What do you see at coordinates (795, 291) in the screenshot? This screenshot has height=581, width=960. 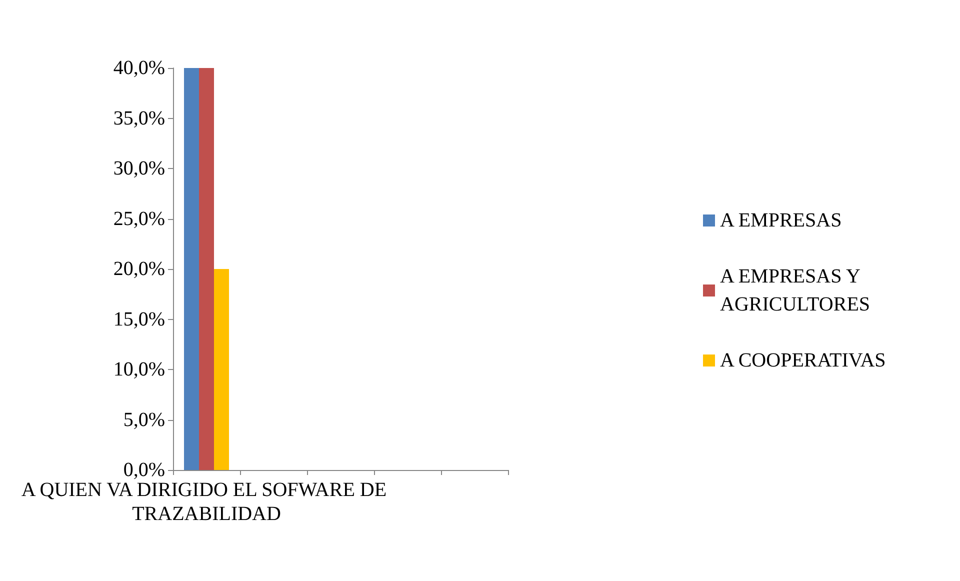 I see `legend-label: A EMPRESAS Y AGRICULTORES` at bounding box center [795, 291].